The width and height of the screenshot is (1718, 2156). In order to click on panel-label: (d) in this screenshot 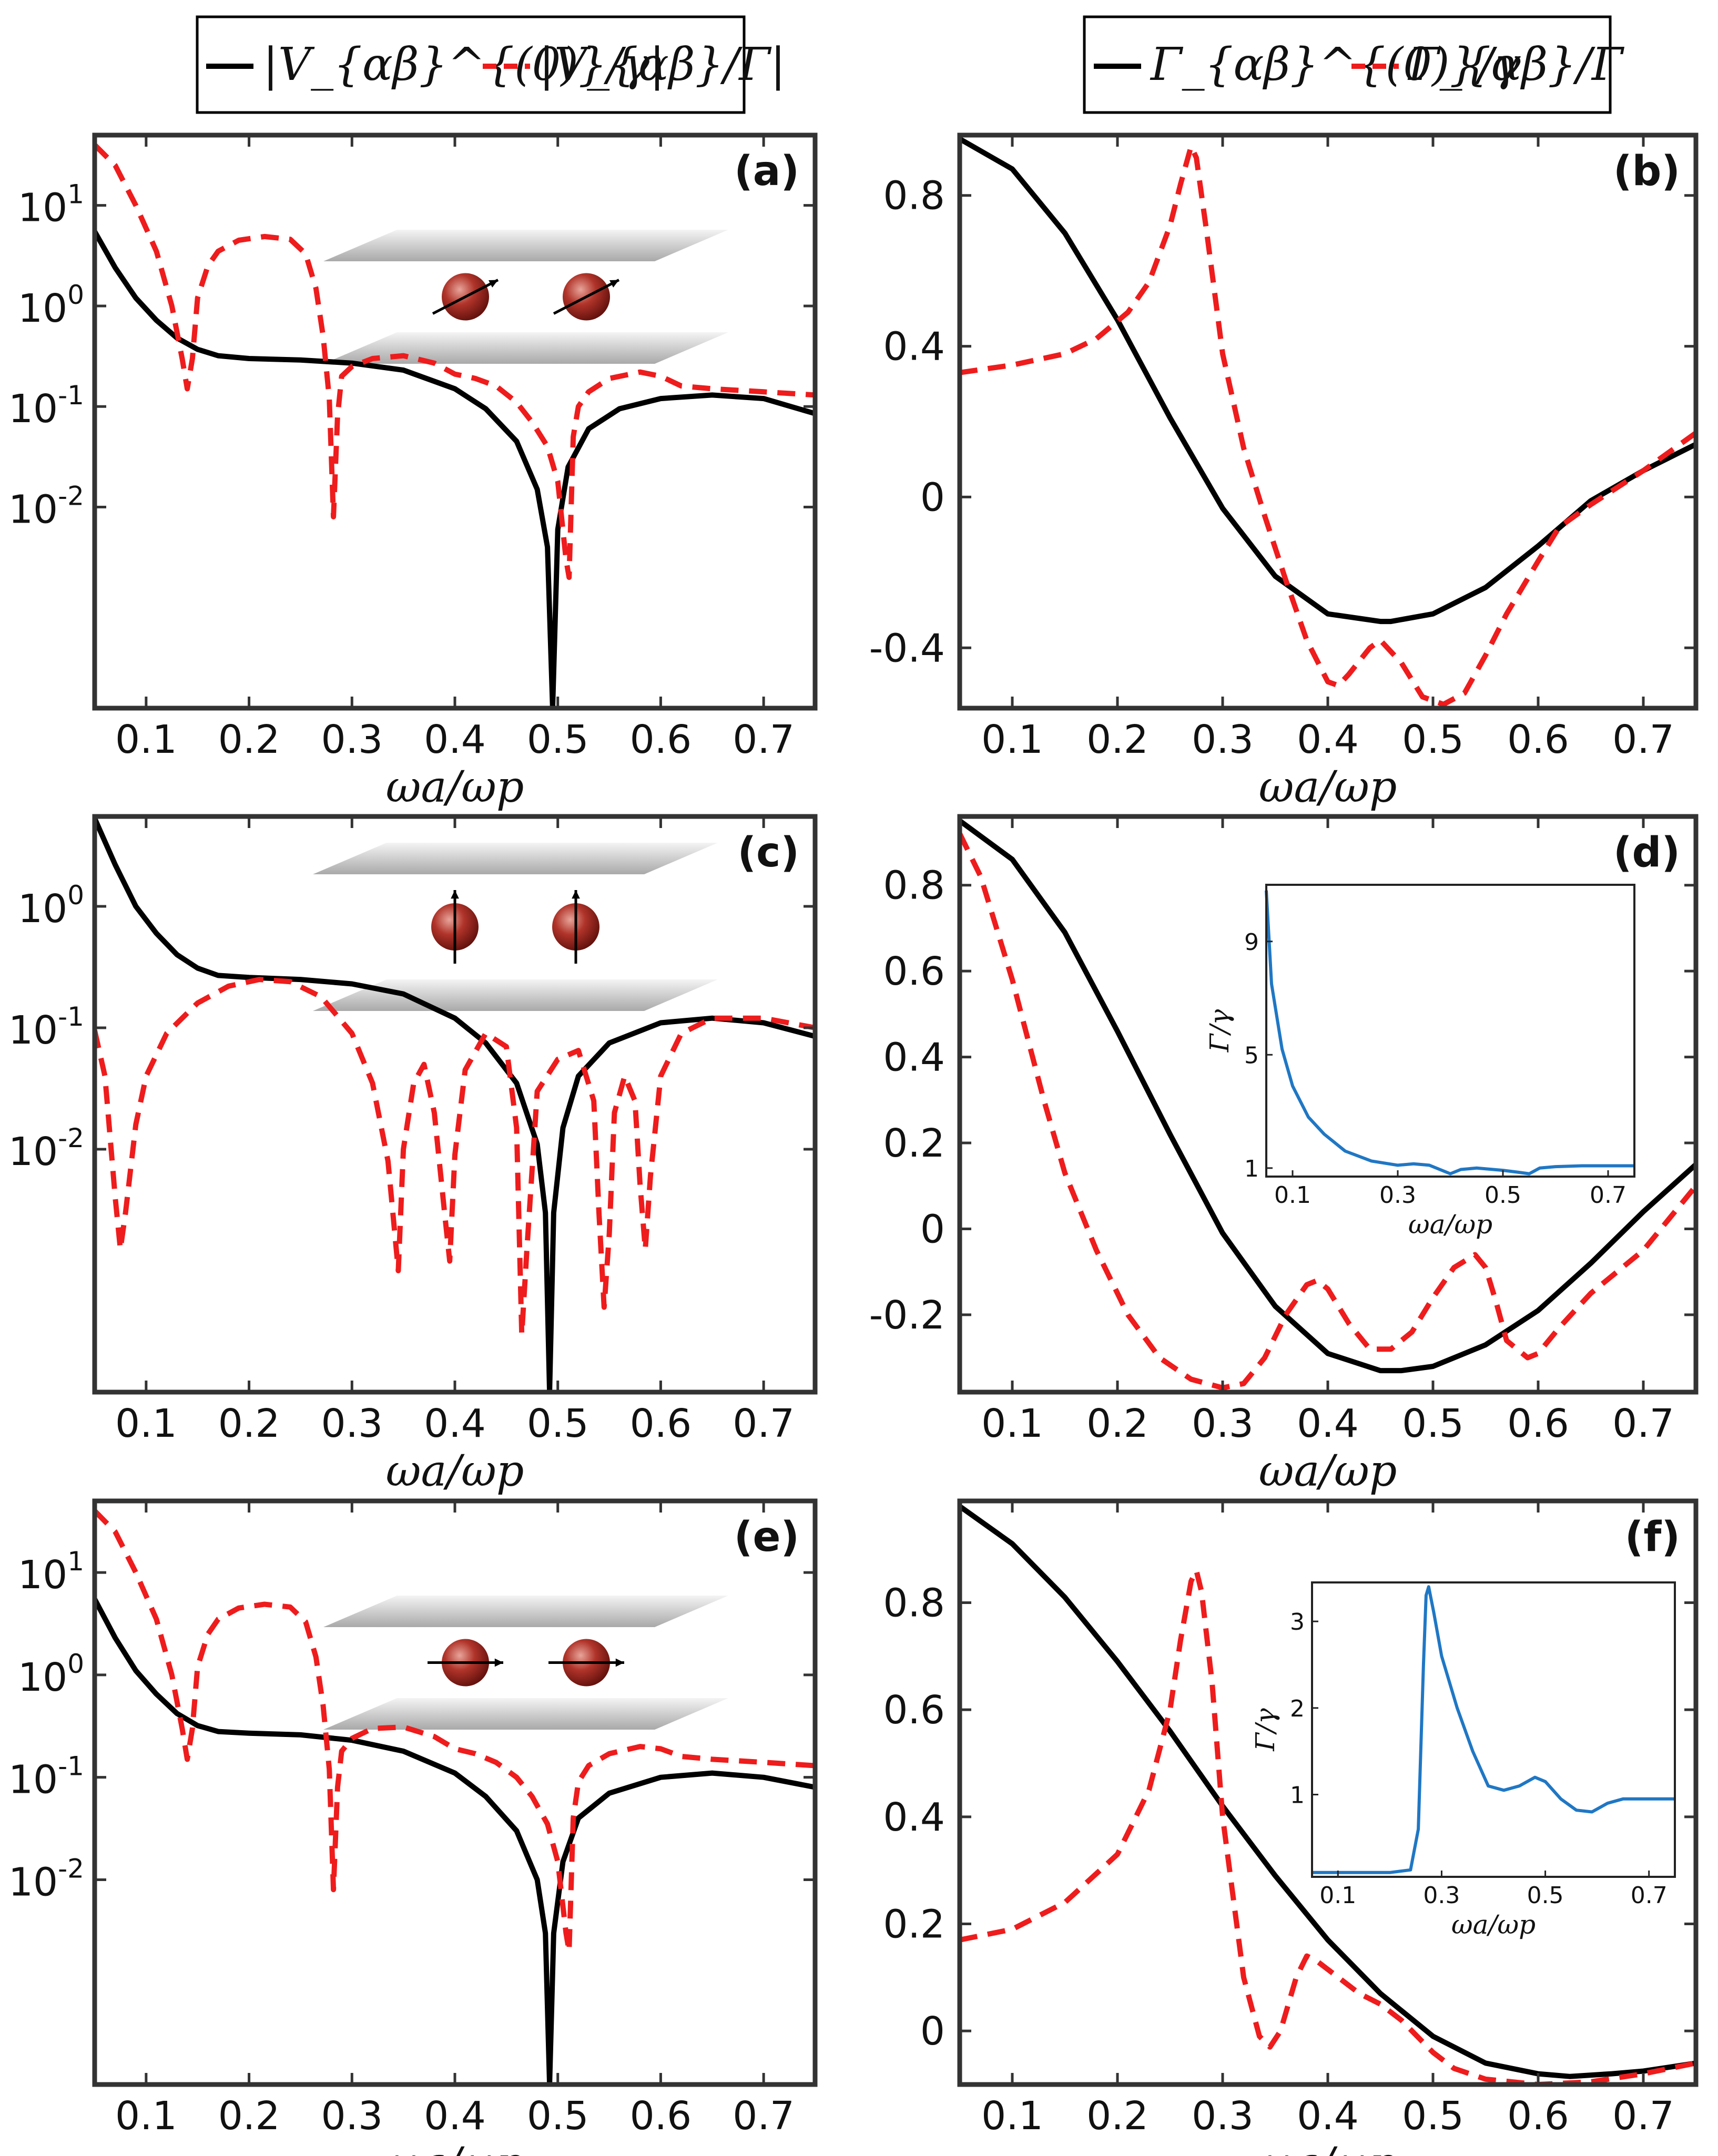, I will do `click(1647, 853)`.